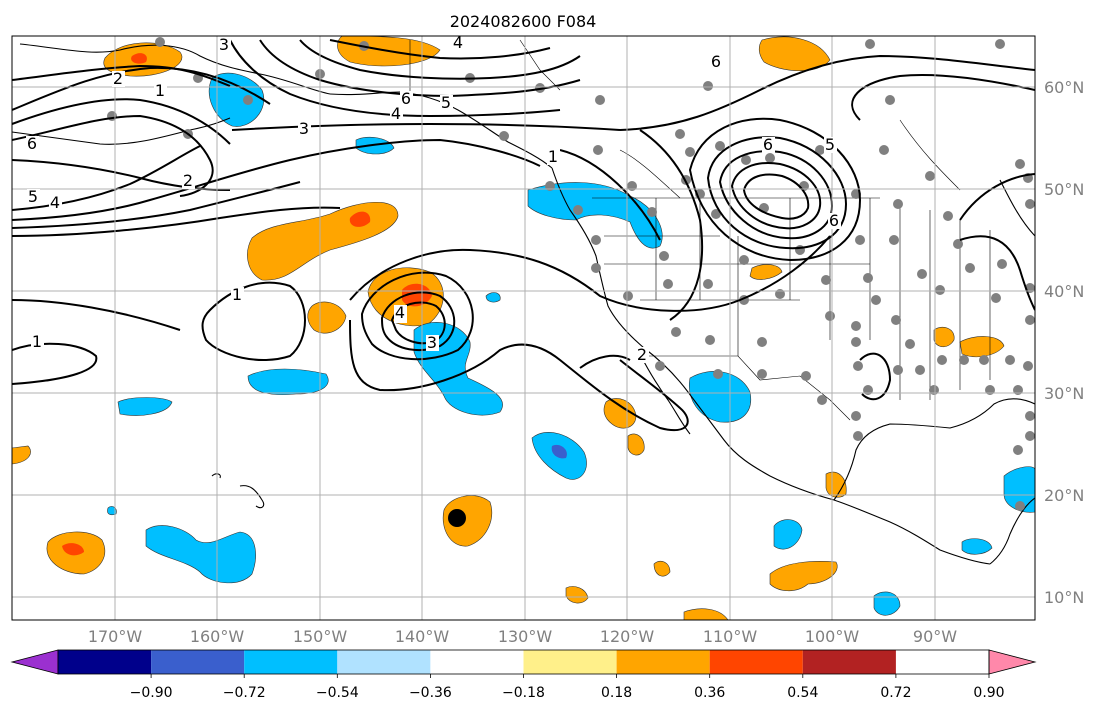  I want to click on longitude-label: 100°W, so click(832, 636).